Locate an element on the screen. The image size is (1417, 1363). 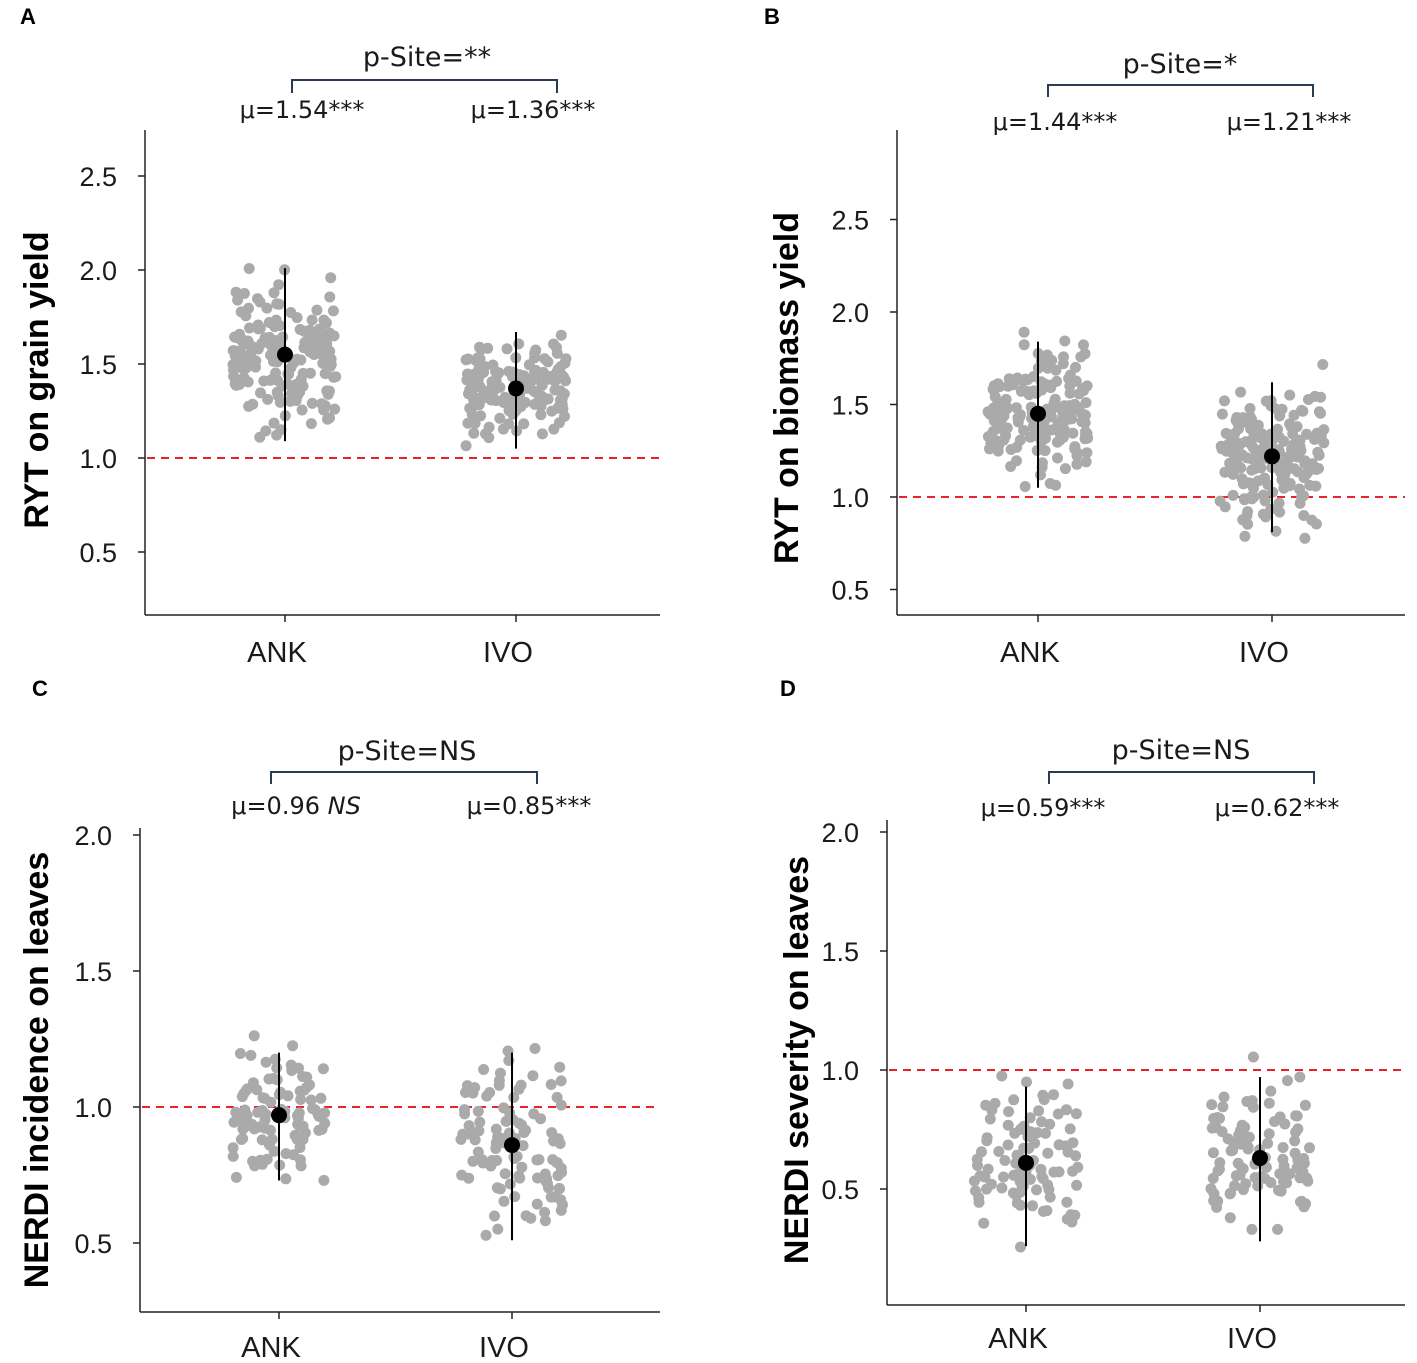
mu-value: μ=1.54*** is located at coordinates (302, 110).